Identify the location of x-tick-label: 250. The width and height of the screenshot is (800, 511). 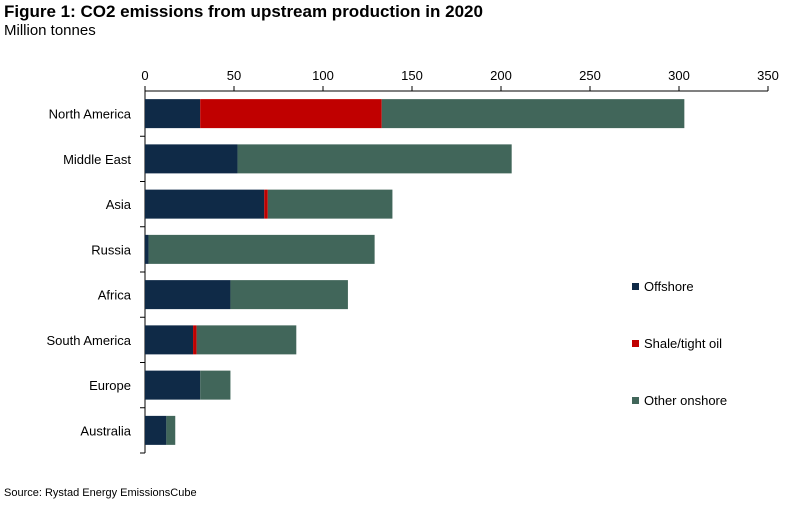
(590, 75).